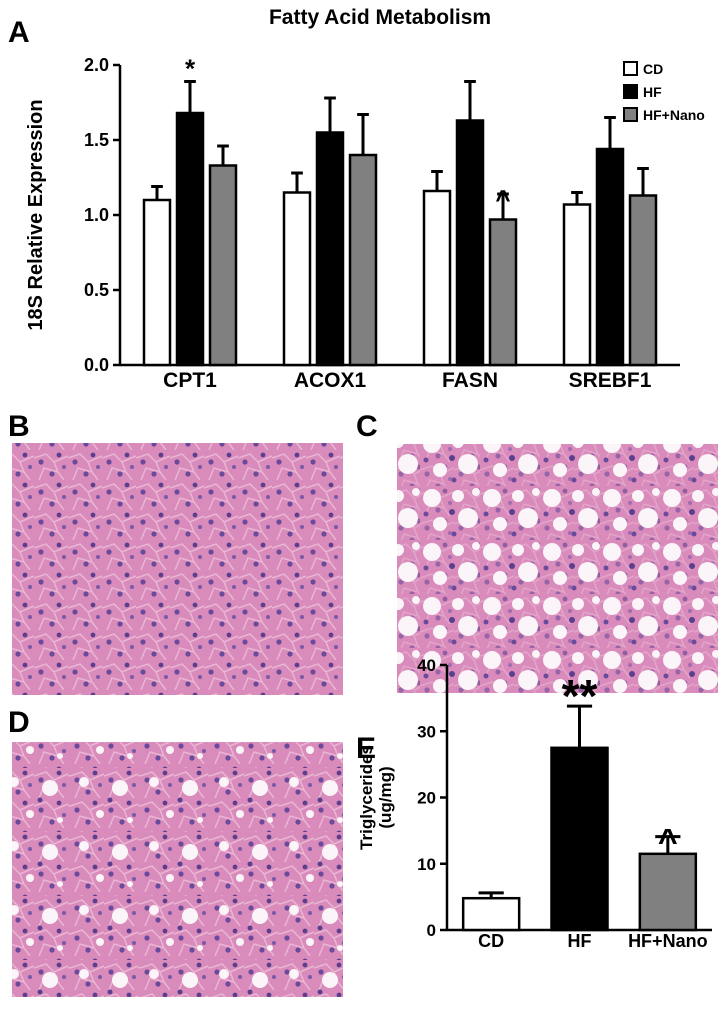 The height and width of the screenshot is (1014, 728). What do you see at coordinates (367, 426) in the screenshot?
I see `panel-label: C` at bounding box center [367, 426].